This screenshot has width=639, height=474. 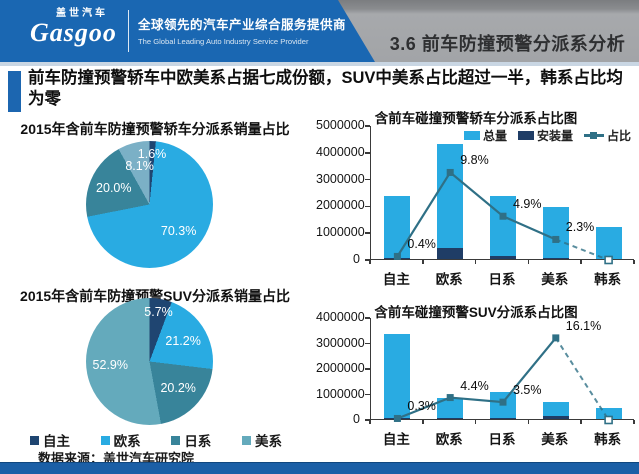 I want to click on legend-label-american: 美系, so click(x=268, y=441).